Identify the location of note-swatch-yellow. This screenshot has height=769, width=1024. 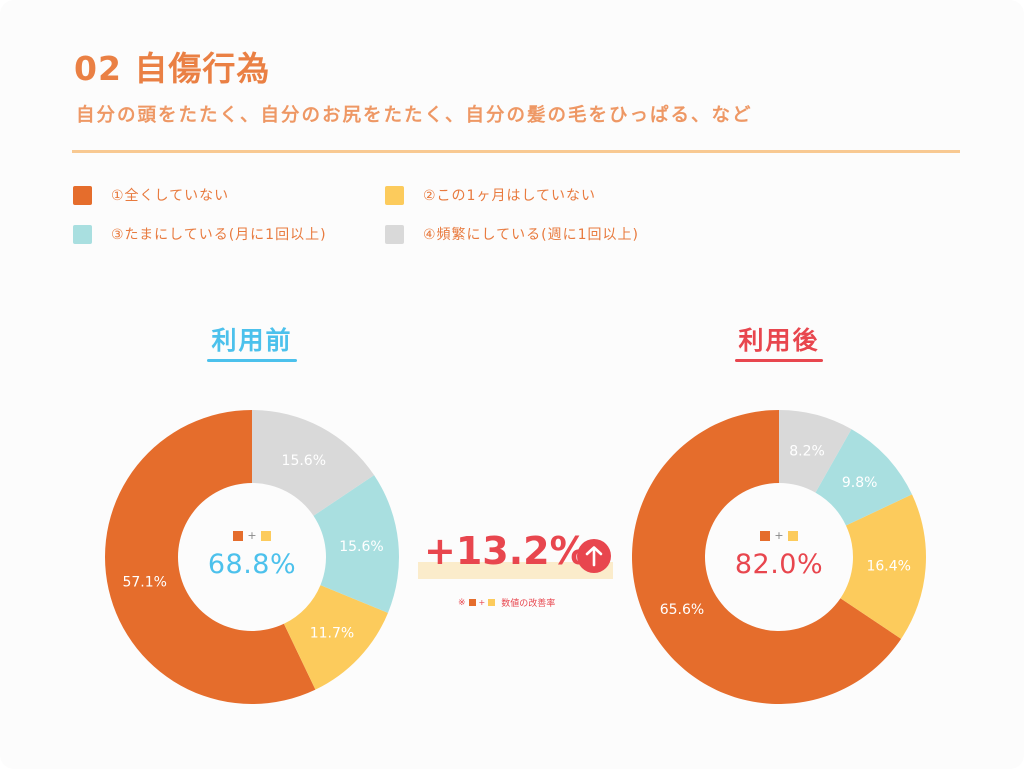
(492, 602).